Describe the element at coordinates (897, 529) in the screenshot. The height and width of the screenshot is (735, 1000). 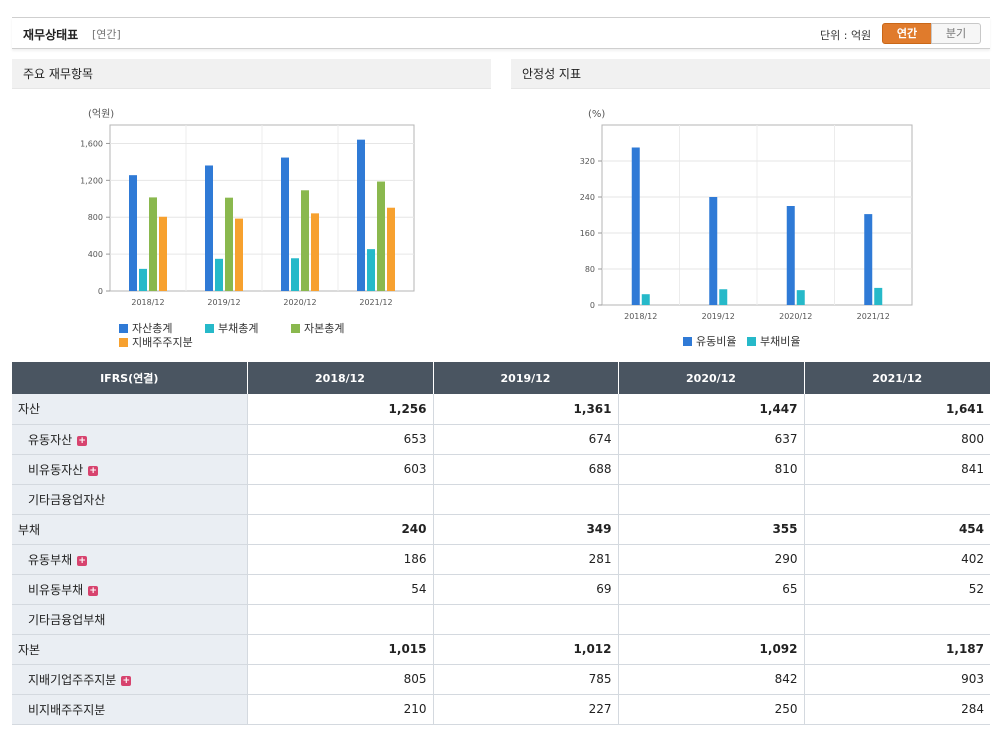
I see `cell-value: 454` at that location.